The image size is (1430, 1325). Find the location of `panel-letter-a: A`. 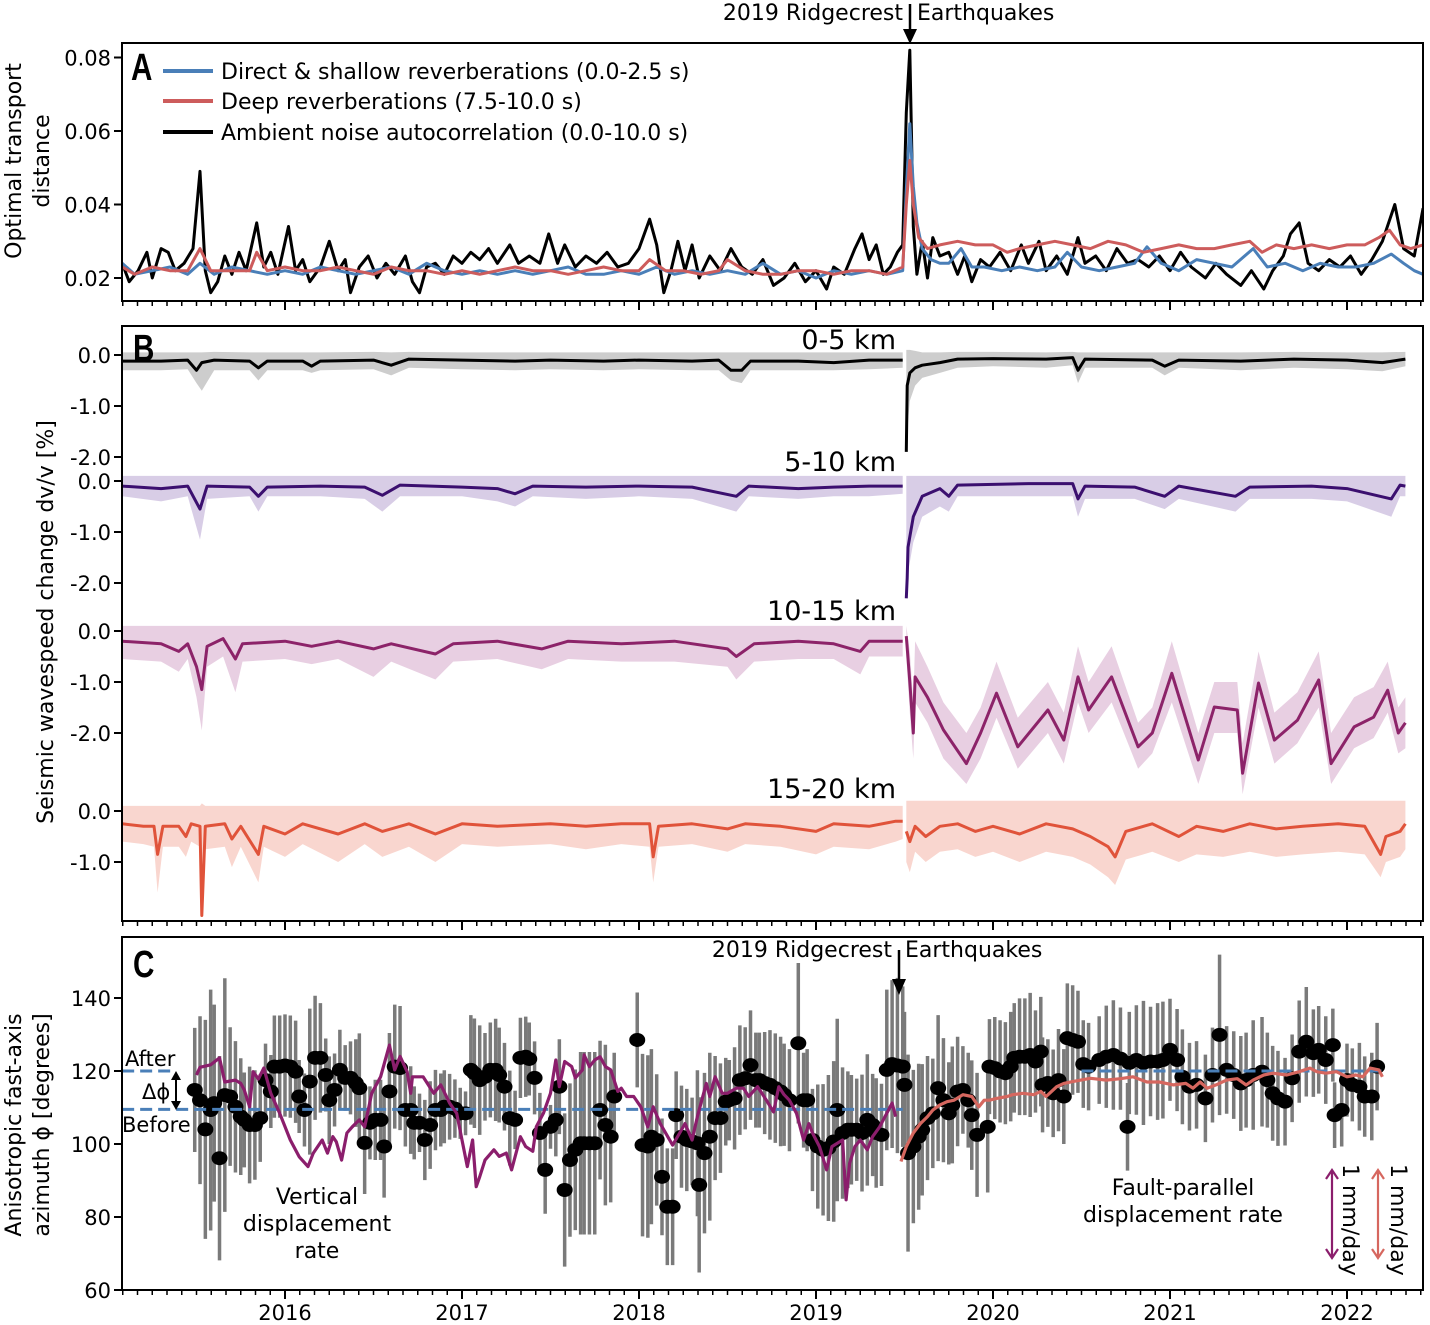

panel-letter-a: A is located at coordinates (141, 68).